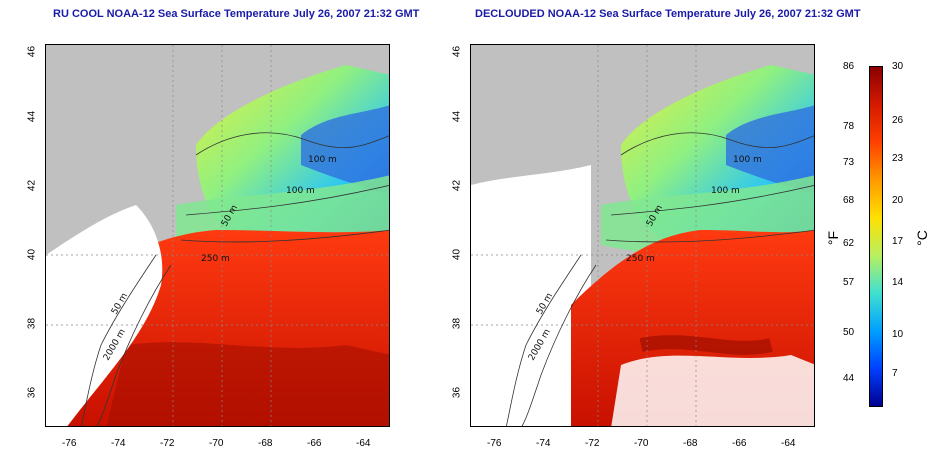  What do you see at coordinates (32, 254) in the screenshot?
I see `left-lat-tick: 40` at bounding box center [32, 254].